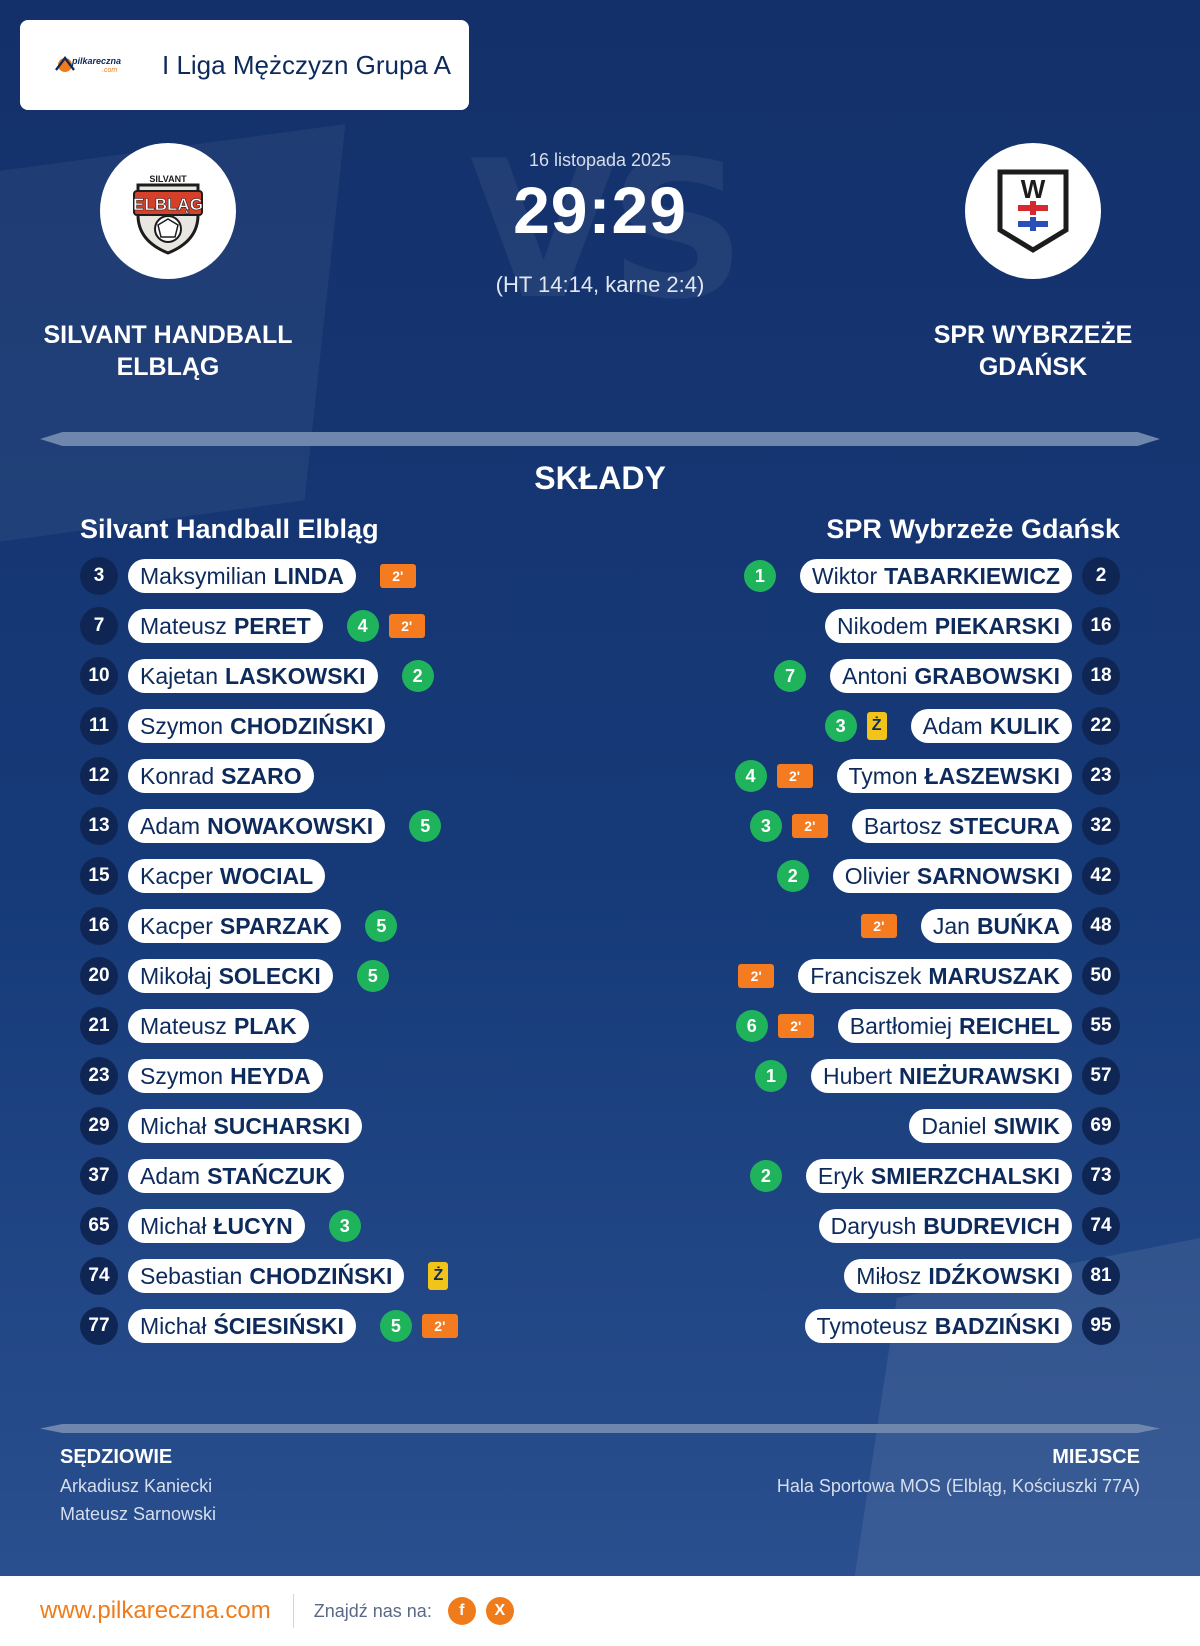 This screenshot has width=1200, height=1646. What do you see at coordinates (901, 1025) in the screenshot?
I see `player-first-name: Bartłomiej` at bounding box center [901, 1025].